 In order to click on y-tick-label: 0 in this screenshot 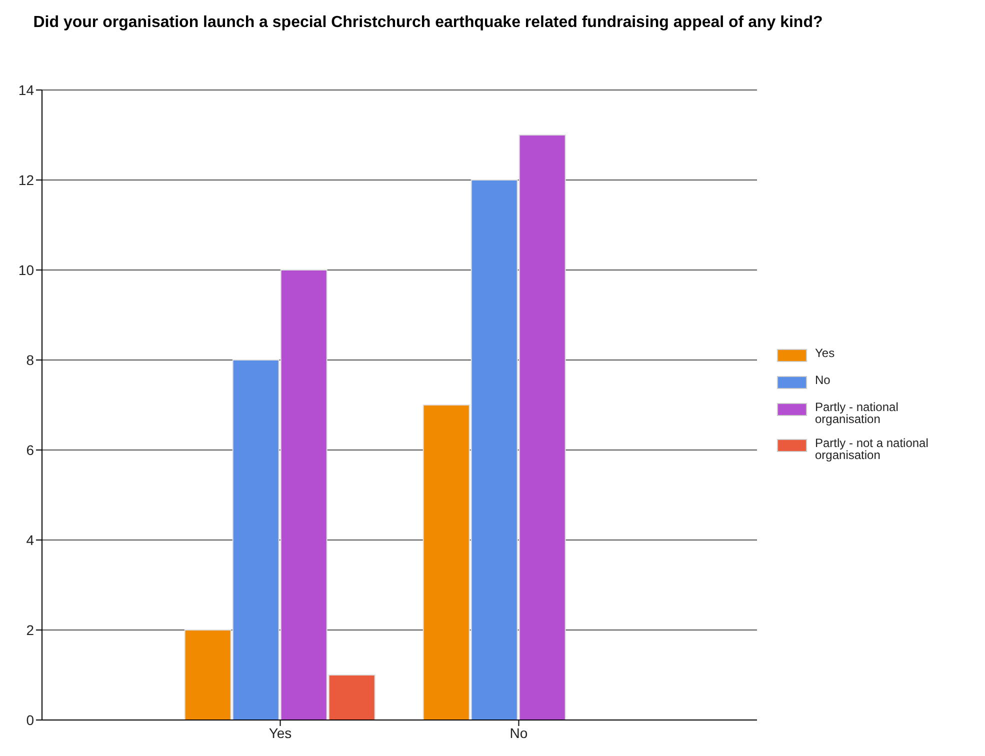, I will do `click(30, 720)`.